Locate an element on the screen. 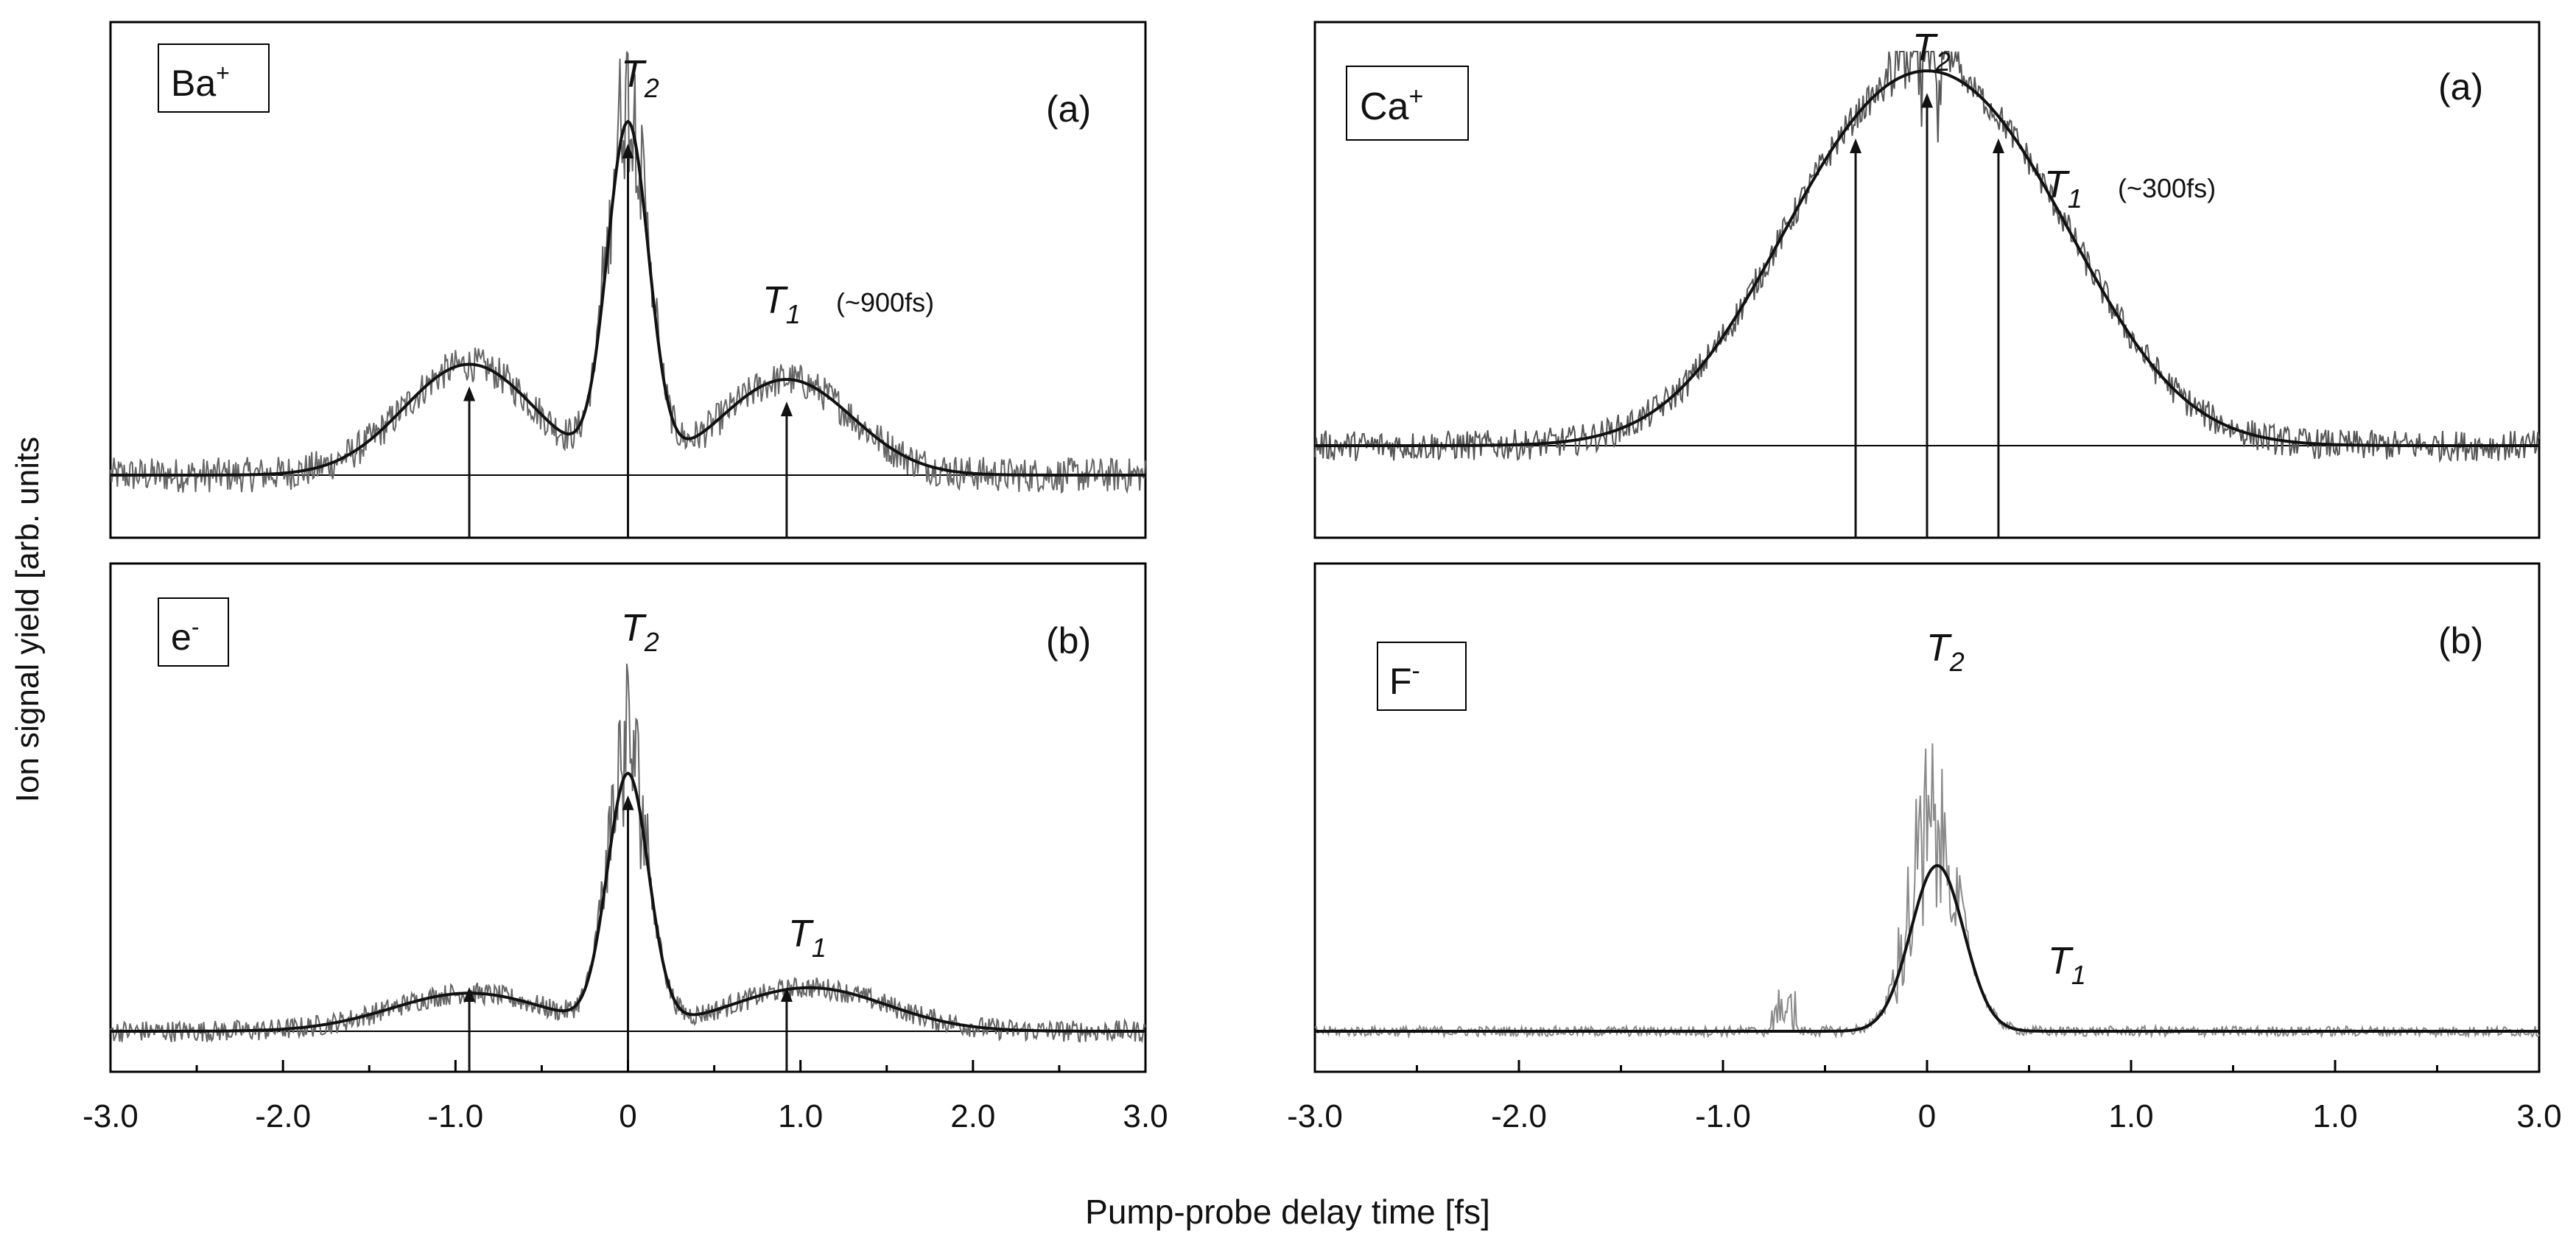 The image size is (2576, 1239). species-label: Ca+ is located at coordinates (1391, 105).